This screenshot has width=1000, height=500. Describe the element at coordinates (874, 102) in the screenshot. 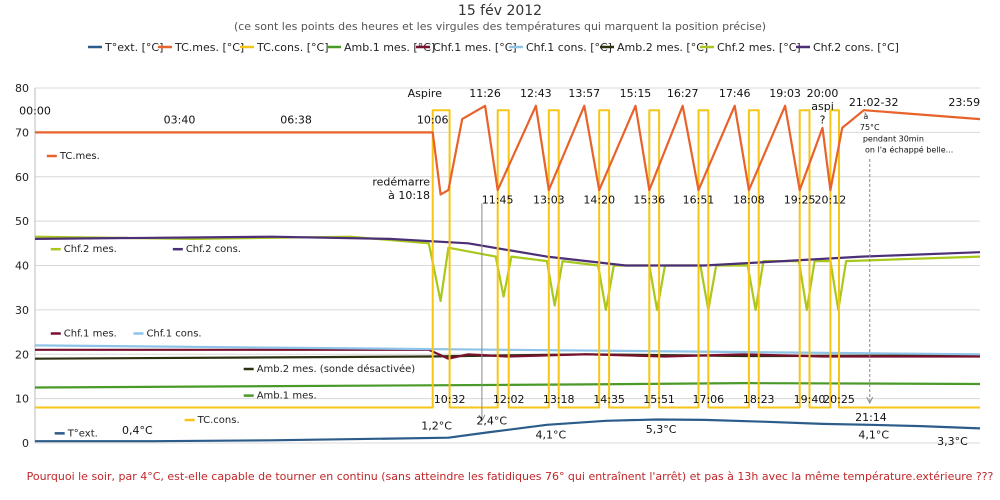

I see `annotation: 21:02-32` at that location.